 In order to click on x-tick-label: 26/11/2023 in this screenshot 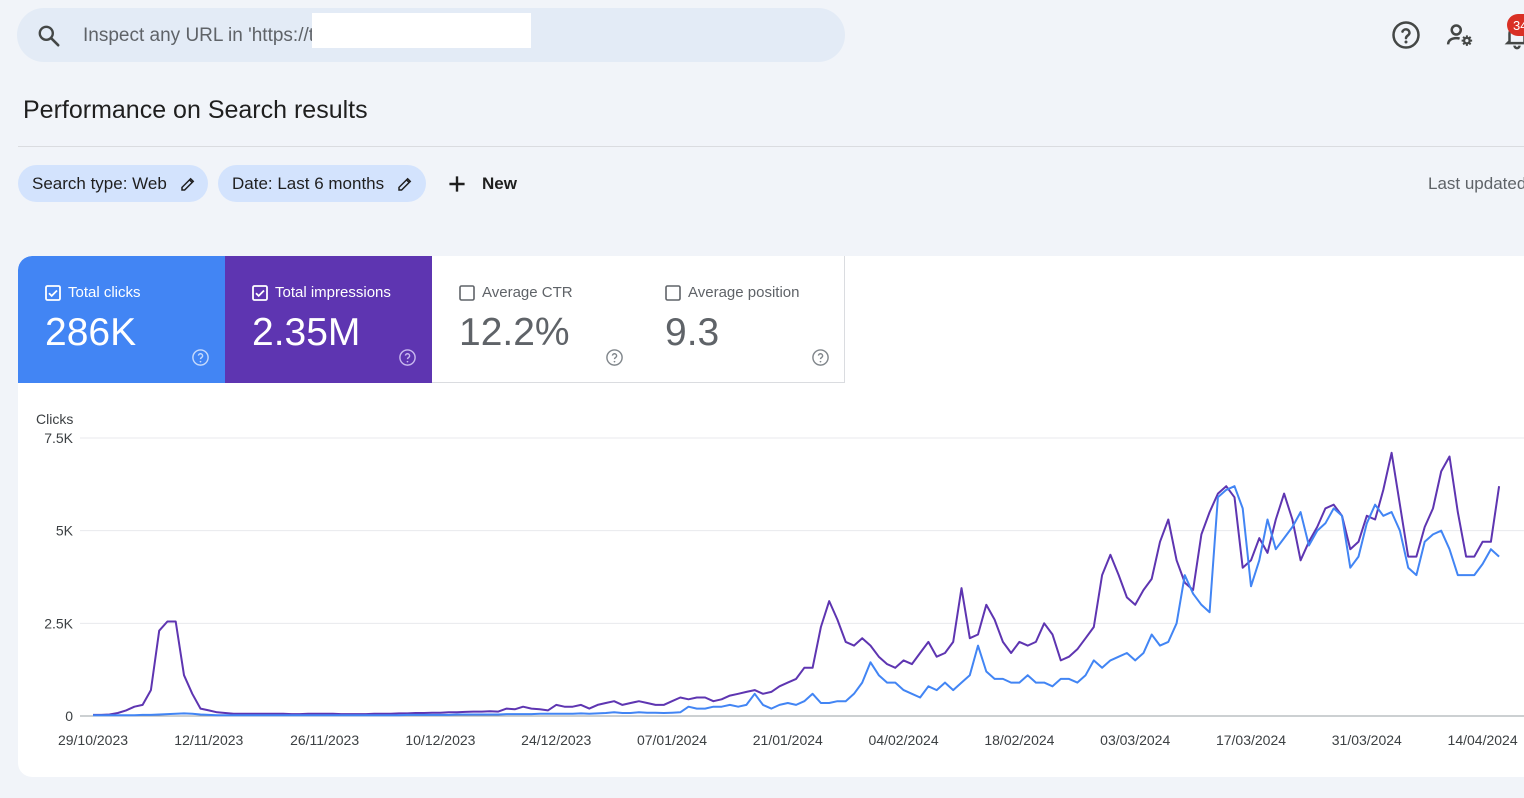, I will do `click(324, 740)`.